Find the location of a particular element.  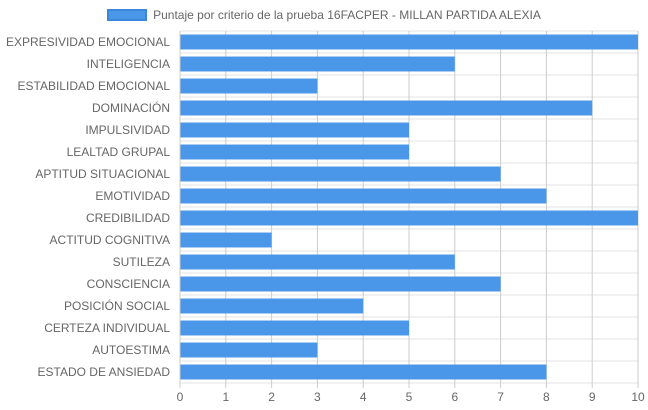

x-tick-label: 5 is located at coordinates (409, 397).